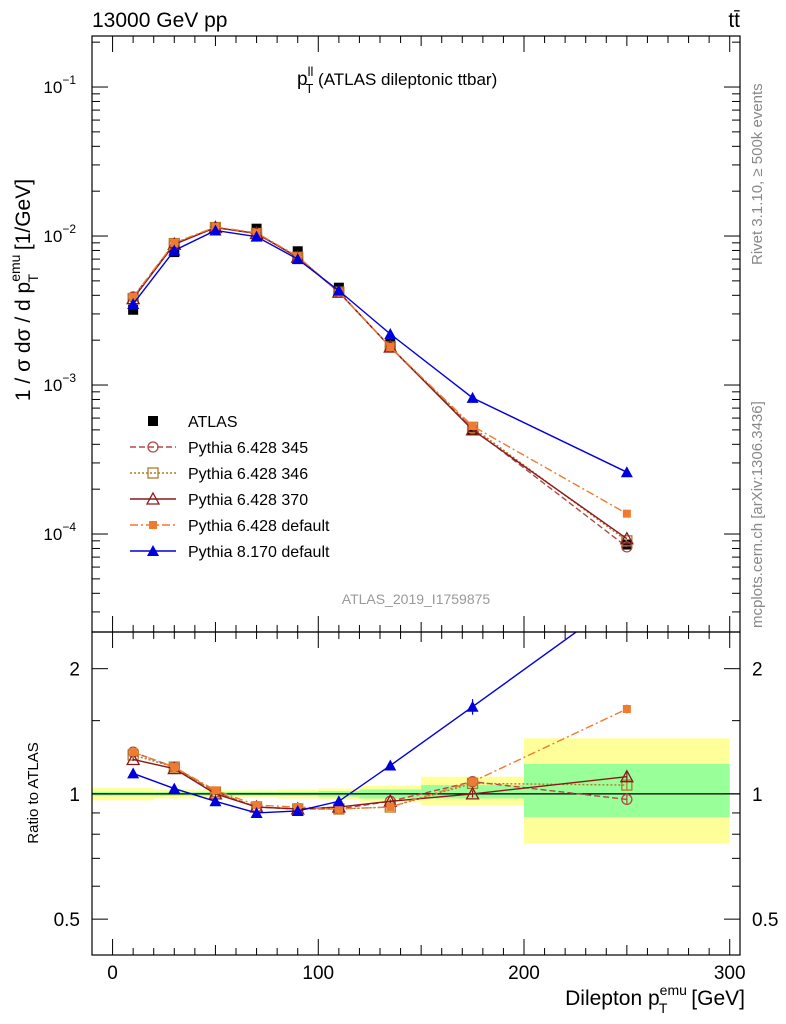 This screenshot has height=1024, width=786. I want to click on xlabel-post: [GeV], so click(715, 998).